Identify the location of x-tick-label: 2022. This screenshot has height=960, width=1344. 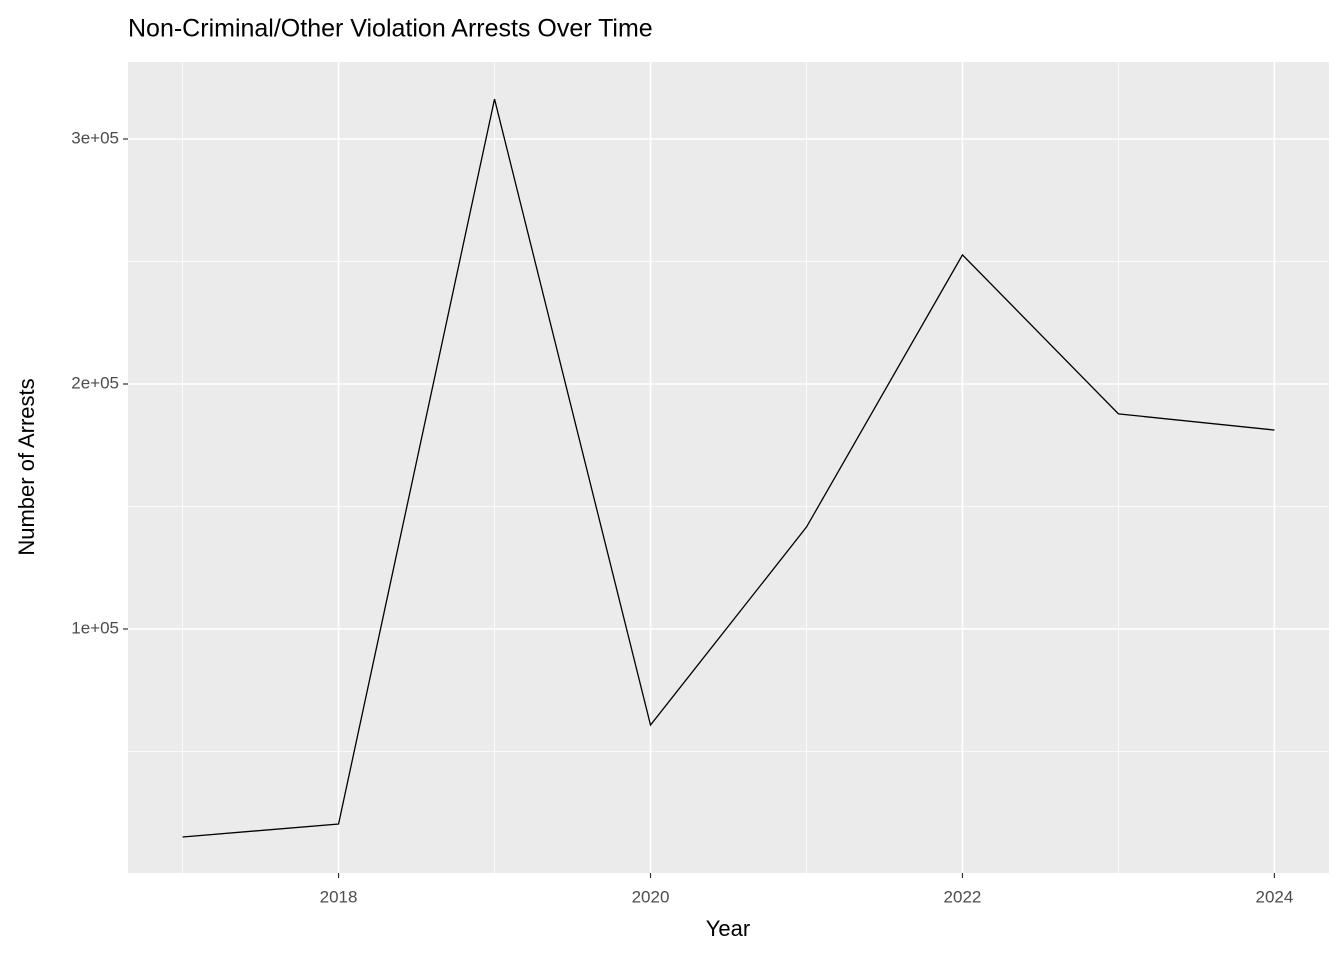
(963, 896).